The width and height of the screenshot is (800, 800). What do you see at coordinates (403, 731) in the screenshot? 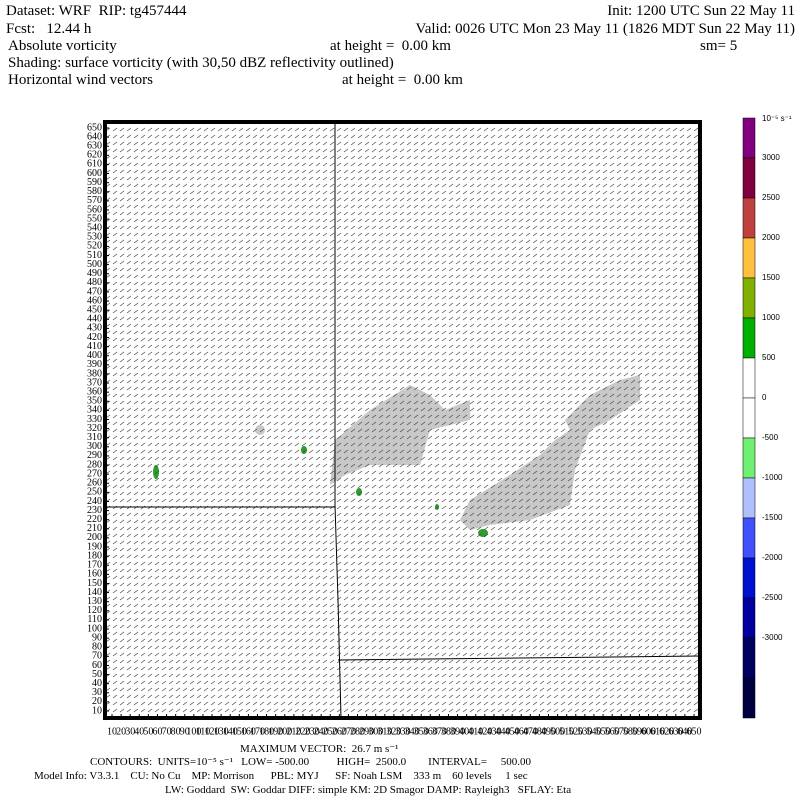
I see `x-tick-label: 330` at bounding box center [403, 731].